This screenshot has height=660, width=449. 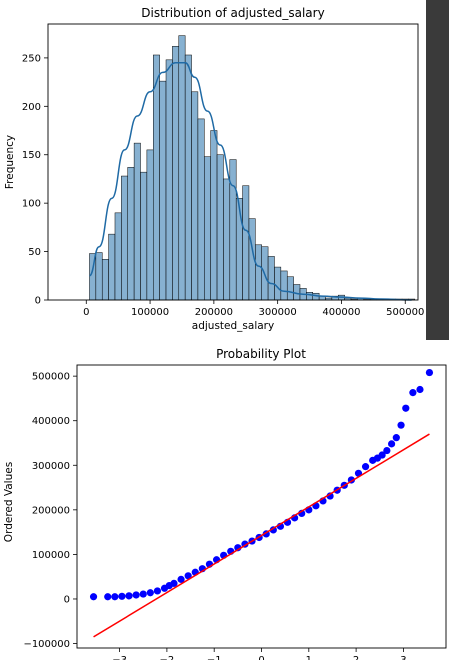 I want to click on probability-plot-y-axis-label: Ordered Values, so click(x=9, y=502).